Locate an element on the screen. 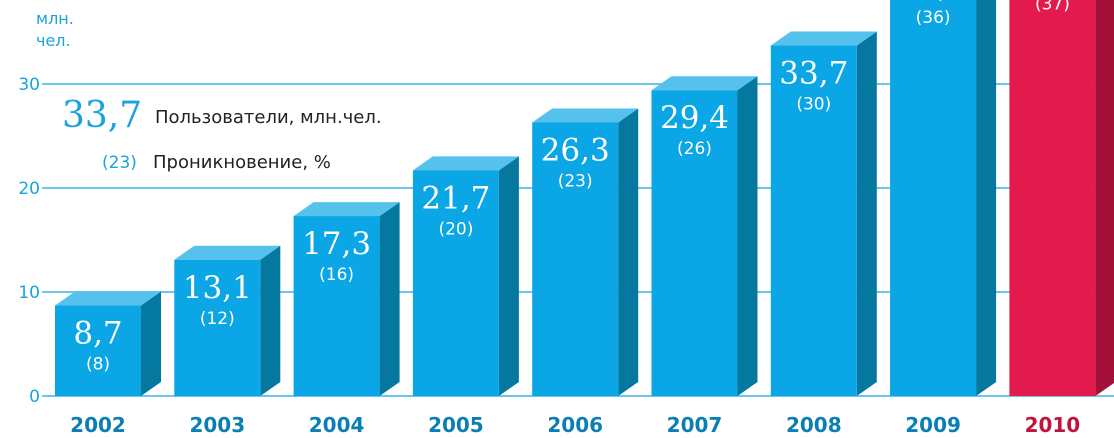  x-tick-label-2009: 2009 is located at coordinates (933, 425).